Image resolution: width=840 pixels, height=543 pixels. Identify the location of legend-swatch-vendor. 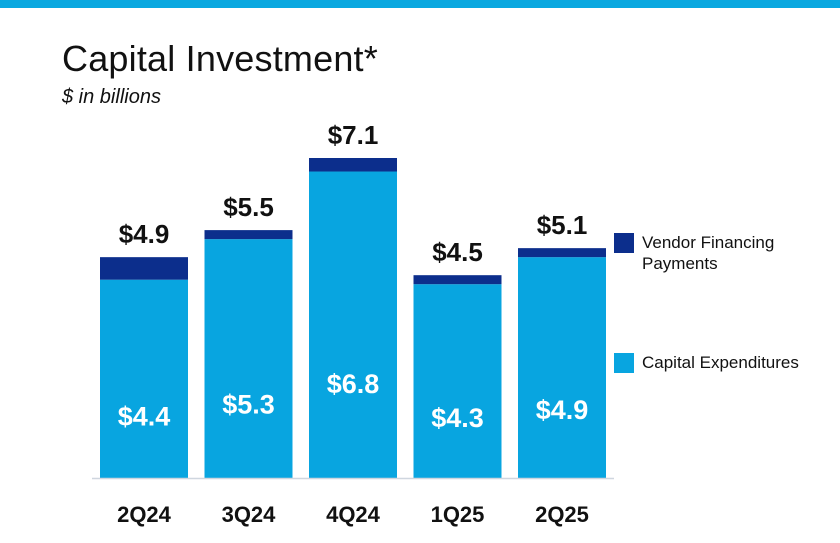
(624, 243).